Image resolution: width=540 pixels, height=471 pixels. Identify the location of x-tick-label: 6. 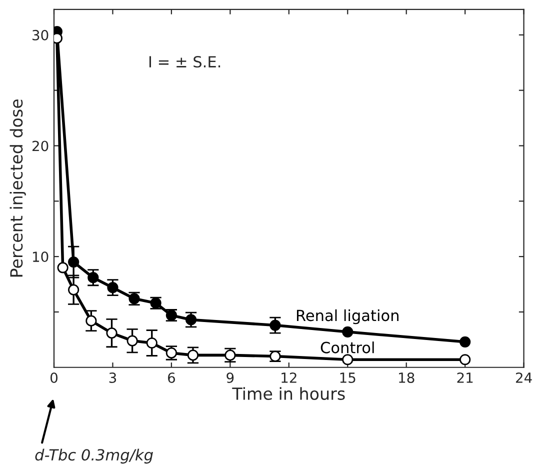
(171, 377).